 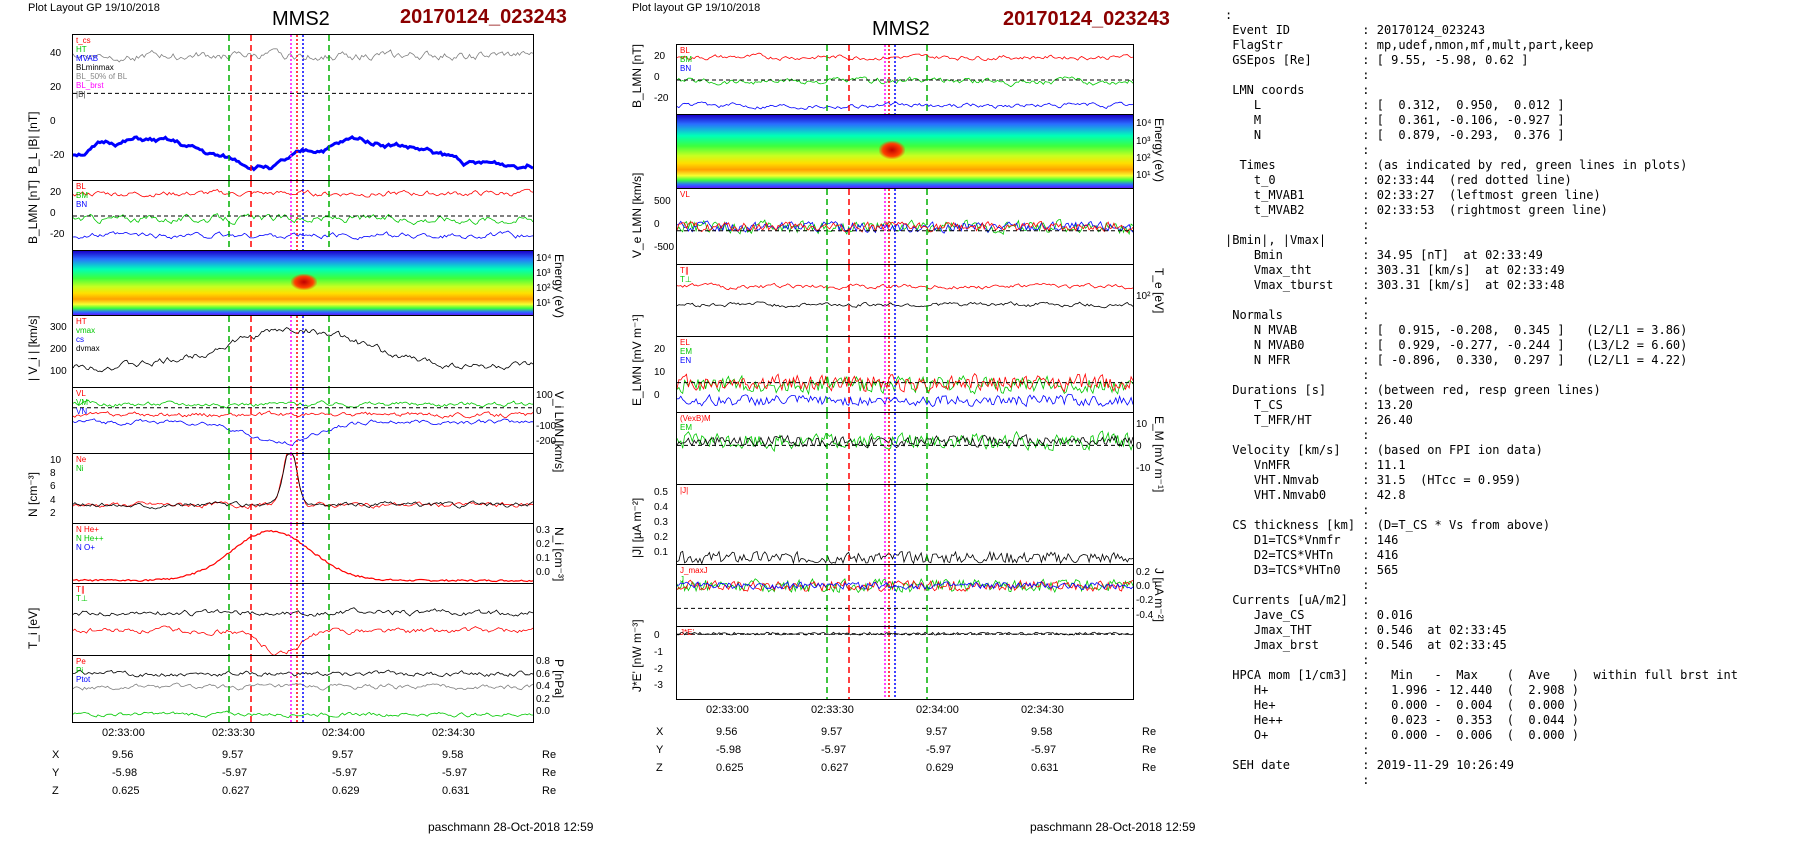 What do you see at coordinates (1159, 595) in the screenshot?
I see `panel-ylabel: J [µA m⁻²]` at bounding box center [1159, 595].